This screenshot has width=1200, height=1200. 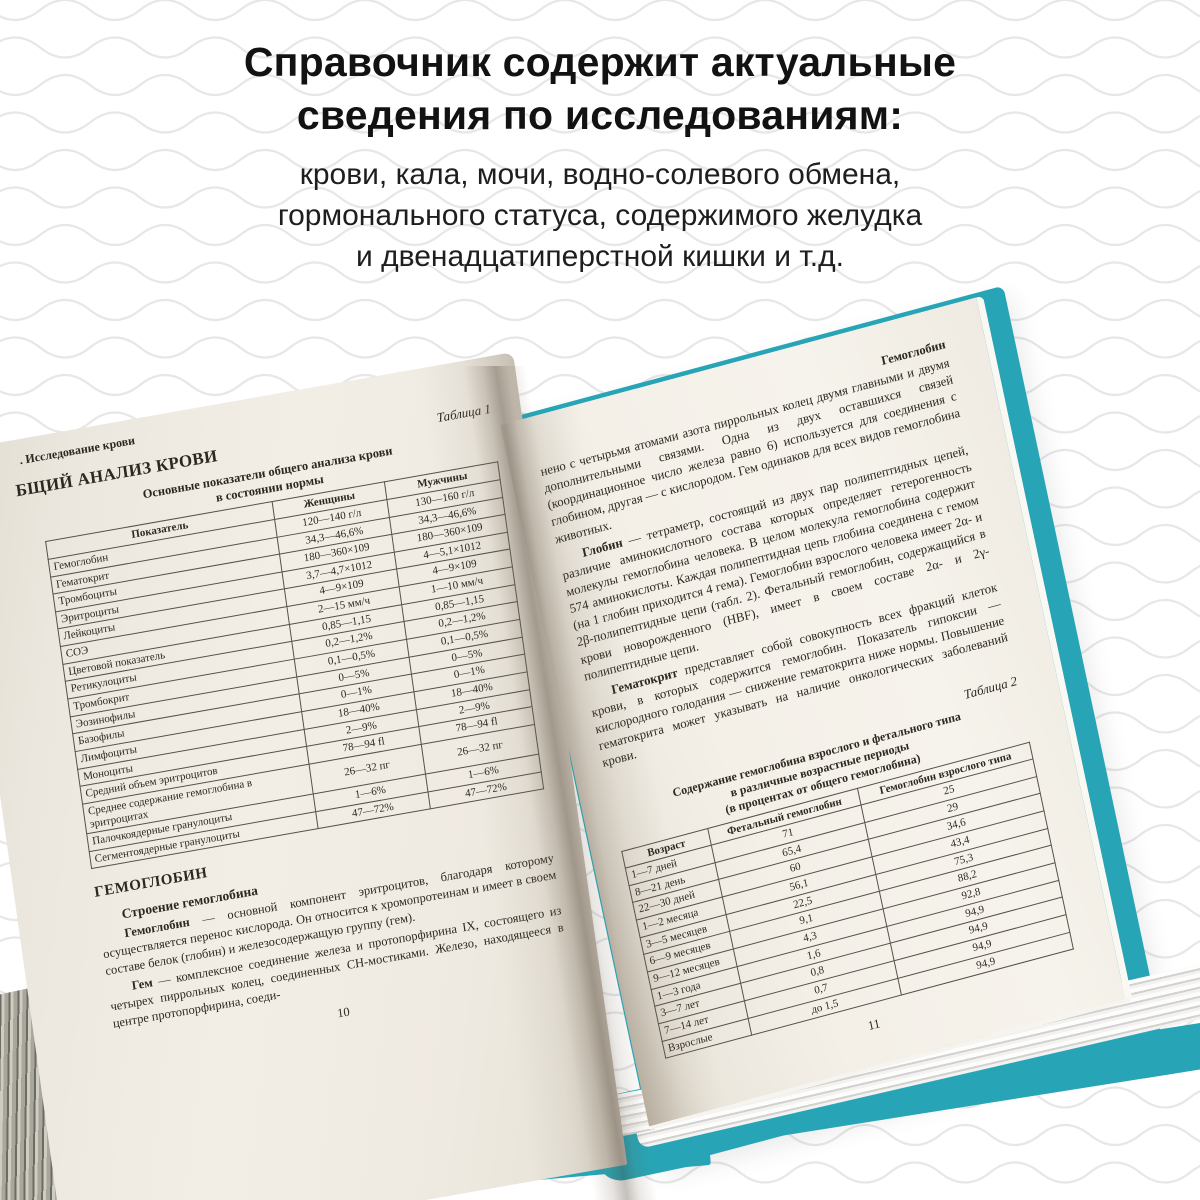 I want to click on hero-title-line1: Справочник содержит актуальные, so click(x=600, y=62).